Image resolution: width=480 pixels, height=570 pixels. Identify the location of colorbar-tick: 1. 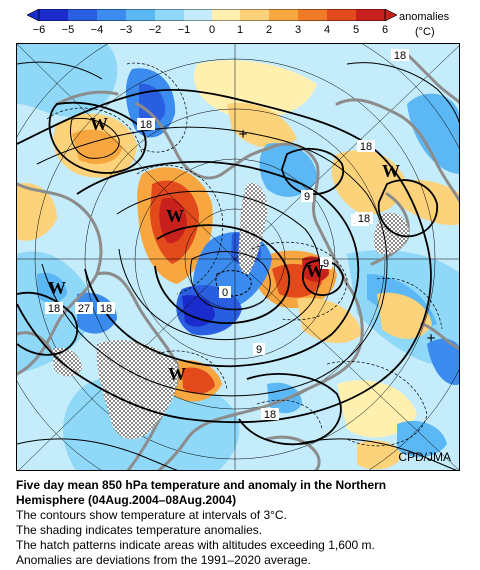
(240, 30).